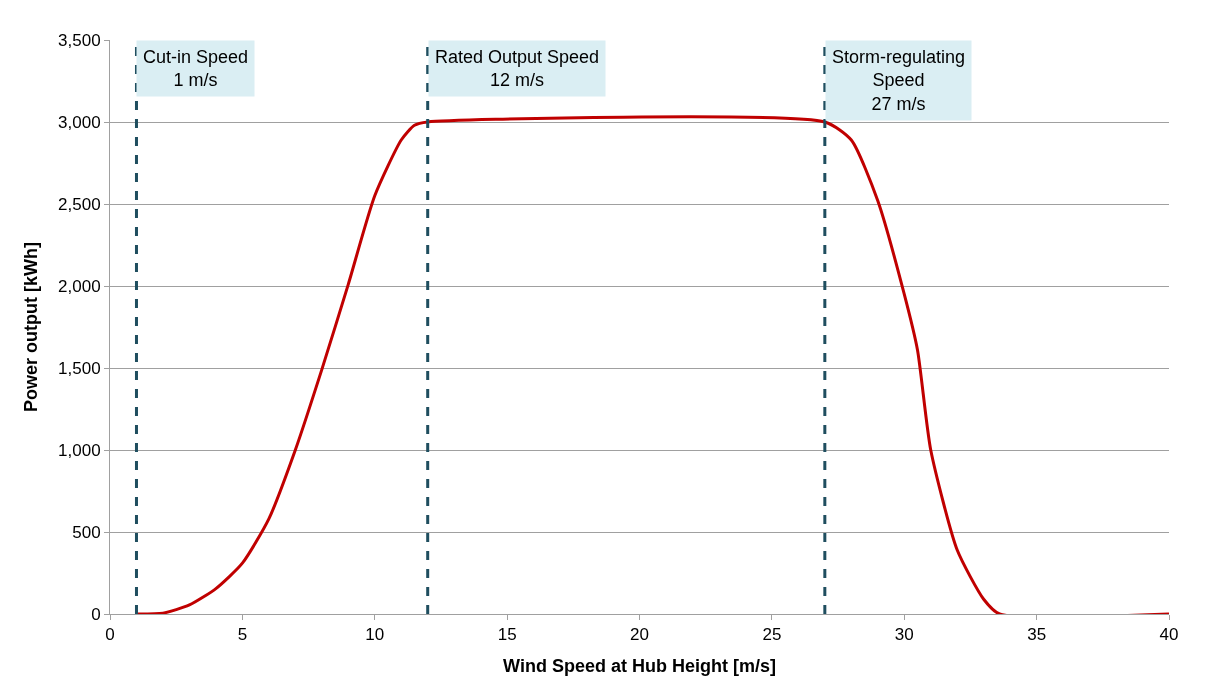 This screenshot has height=689, width=1214. Describe the element at coordinates (79, 40) in the screenshot. I see `y-tick-label: 3,500` at that location.